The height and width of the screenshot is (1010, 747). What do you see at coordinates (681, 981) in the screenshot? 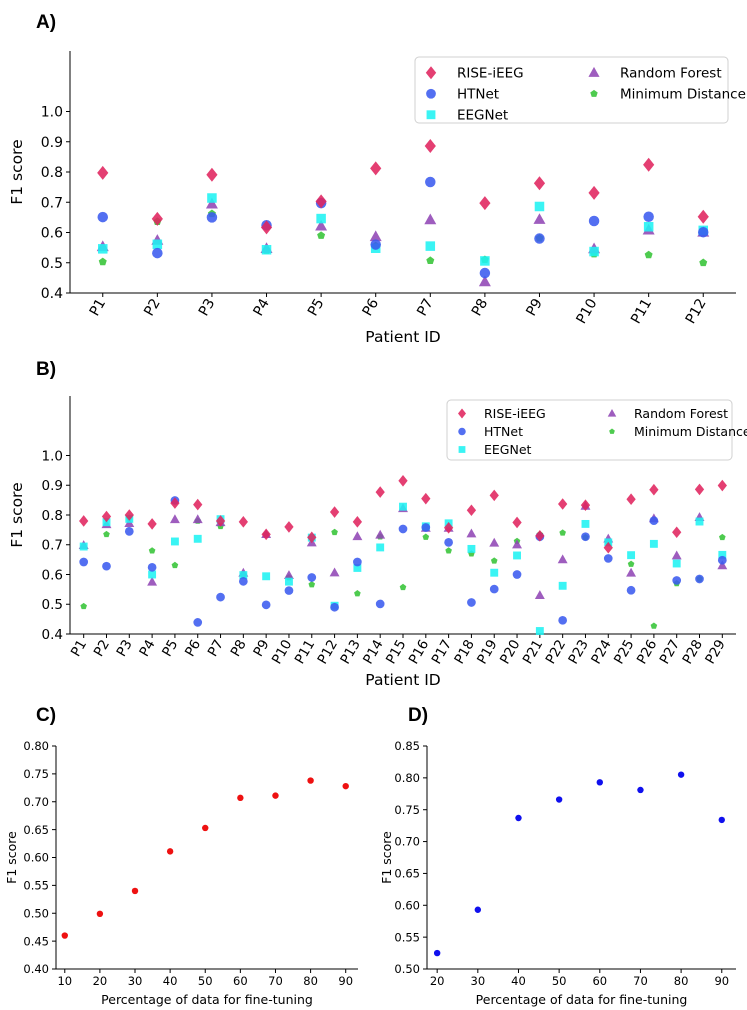
I see `x-tick-label: 80` at bounding box center [681, 981].